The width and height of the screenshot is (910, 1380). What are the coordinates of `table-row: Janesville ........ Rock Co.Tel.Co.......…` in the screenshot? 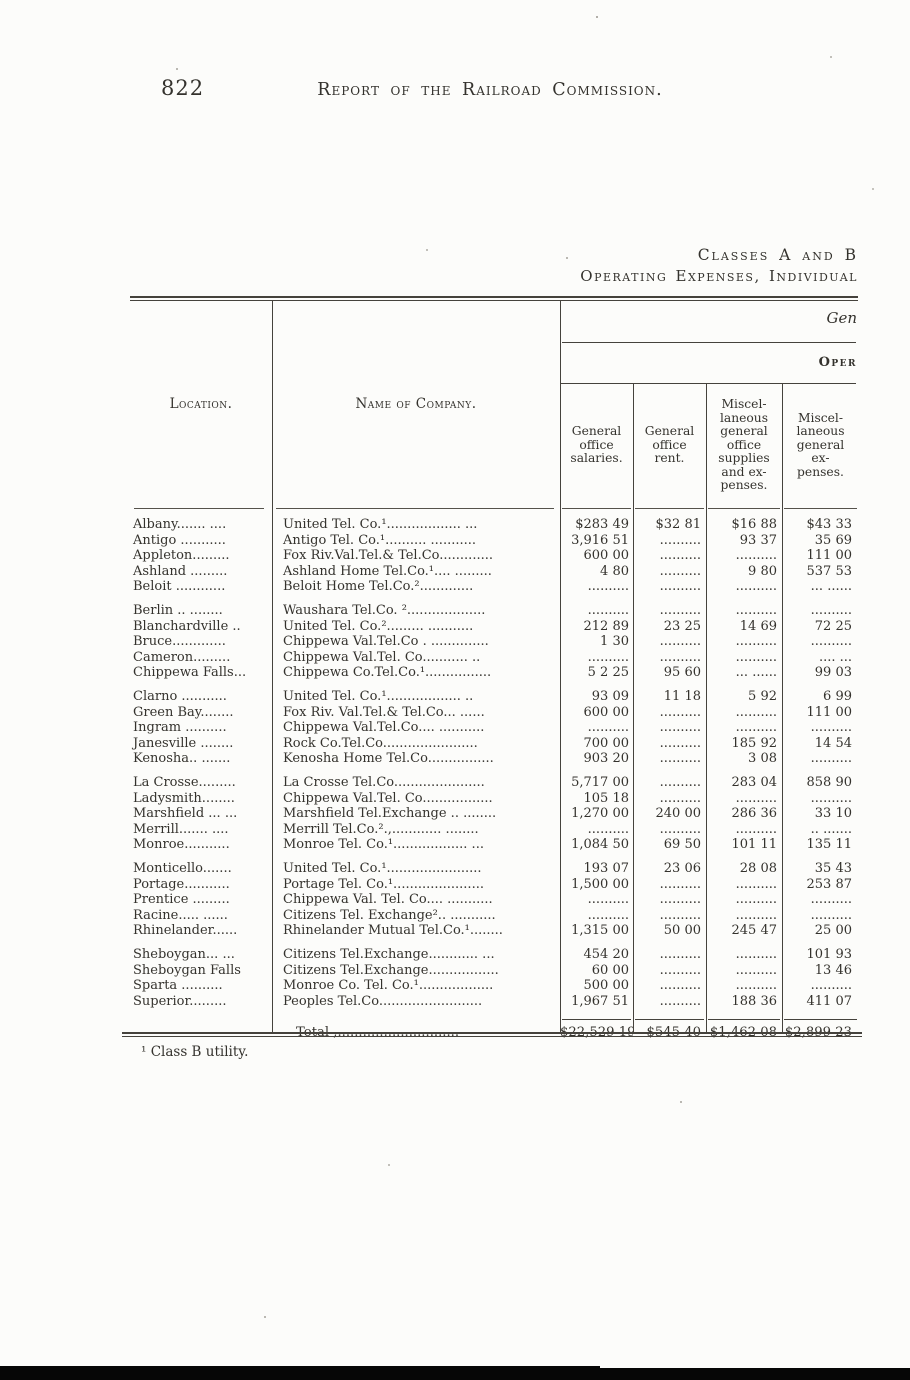 It's located at (495, 744).